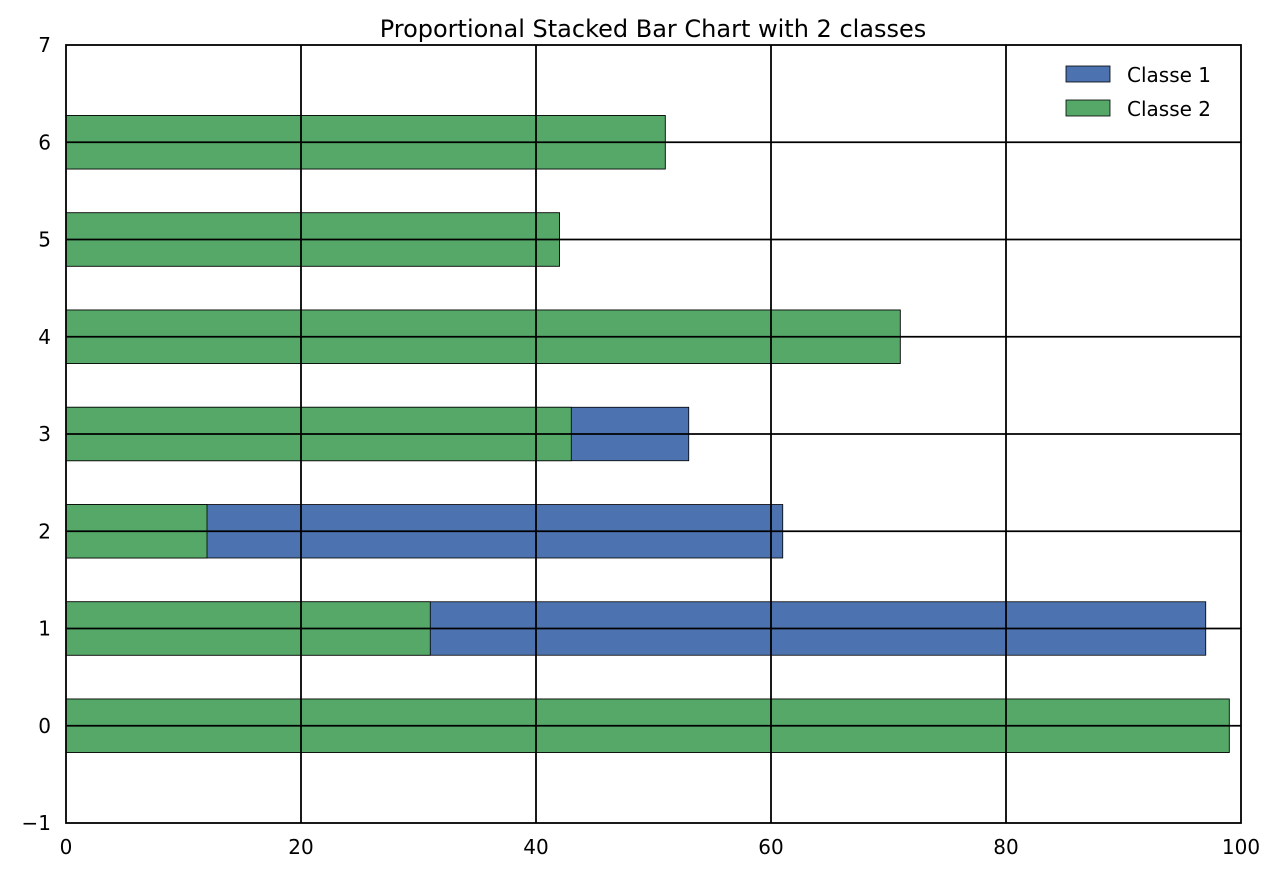 Image resolution: width=1280 pixels, height=880 pixels. What do you see at coordinates (1169, 109) in the screenshot?
I see `legend-label-2: Classe 2` at bounding box center [1169, 109].